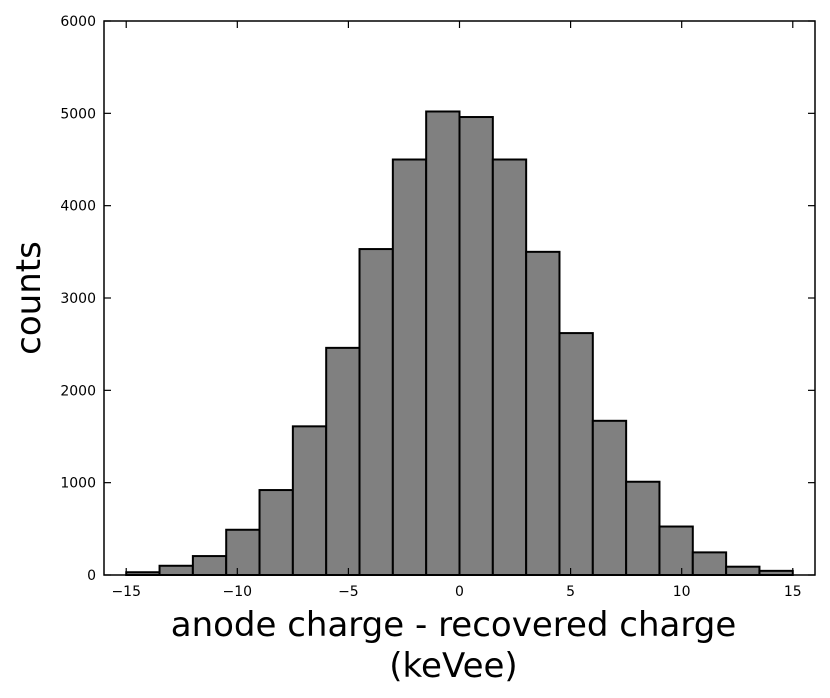 This screenshot has width=830, height=698. What do you see at coordinates (348, 592) in the screenshot?
I see `x-tick-label: −5` at bounding box center [348, 592].